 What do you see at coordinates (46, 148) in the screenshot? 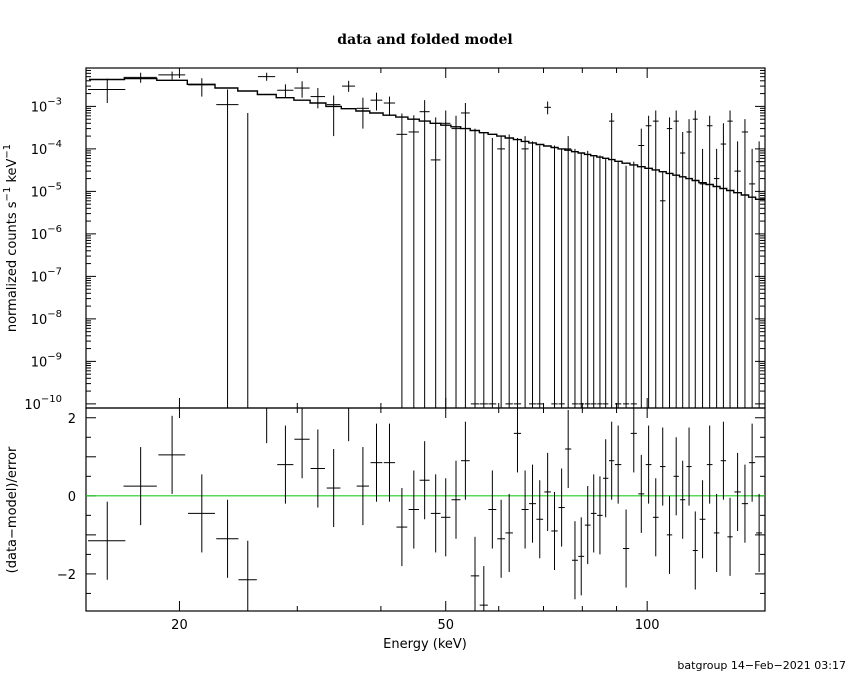
I see `y-tick-label: 10⁻⁴` at bounding box center [46, 148].